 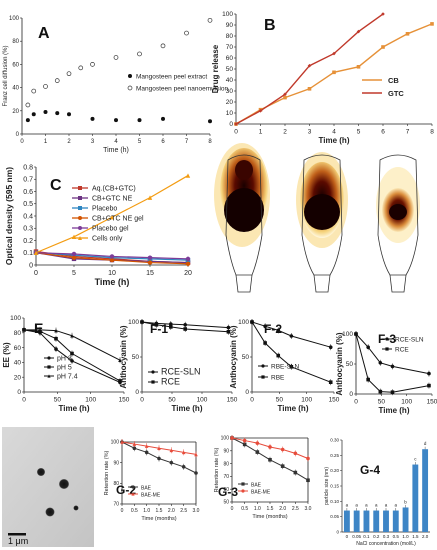 What do you see at coordinates (432, 132) in the screenshot?
I see `x-tick-label: 8` at bounding box center [432, 132].